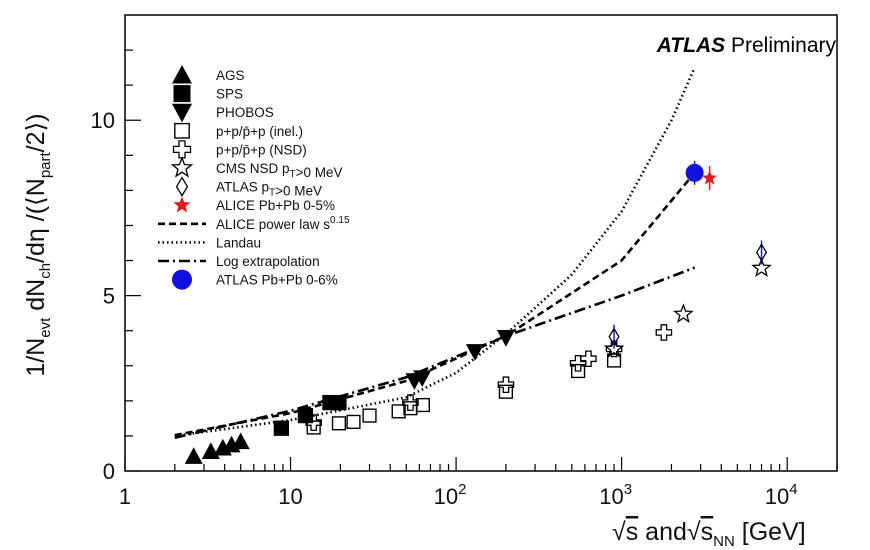 The height and width of the screenshot is (550, 870). I want to click on x-axis-title: √s and√sNN [GeV], so click(709, 534).